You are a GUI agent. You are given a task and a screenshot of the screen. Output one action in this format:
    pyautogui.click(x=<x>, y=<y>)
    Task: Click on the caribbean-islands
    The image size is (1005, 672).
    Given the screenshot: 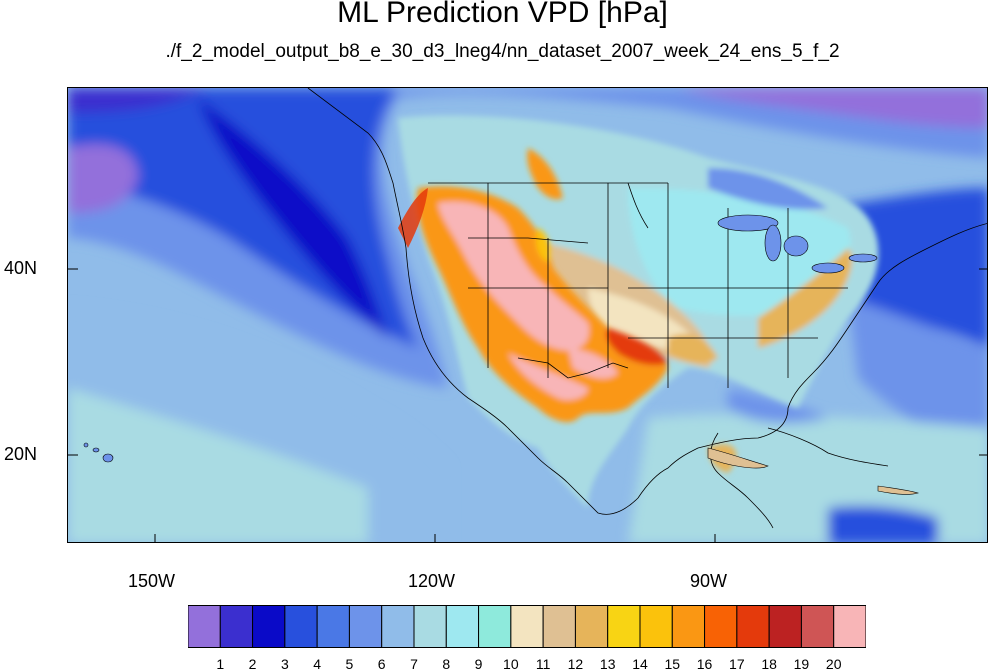 What is the action you would take?
    pyautogui.click(x=813, y=471)
    